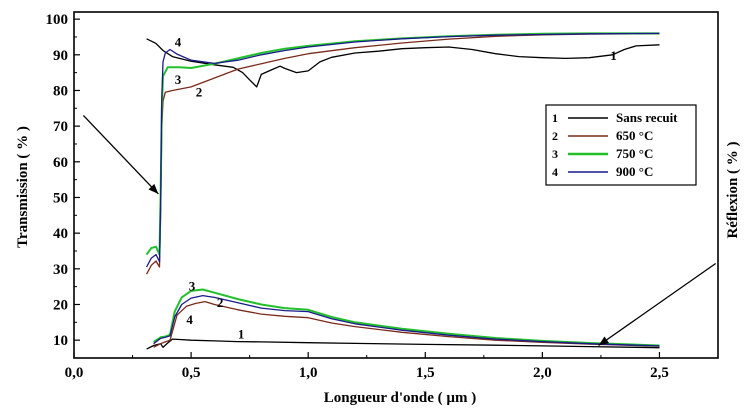  Describe the element at coordinates (403, 344) in the screenshot. I see `series-1-reflection-line` at that location.